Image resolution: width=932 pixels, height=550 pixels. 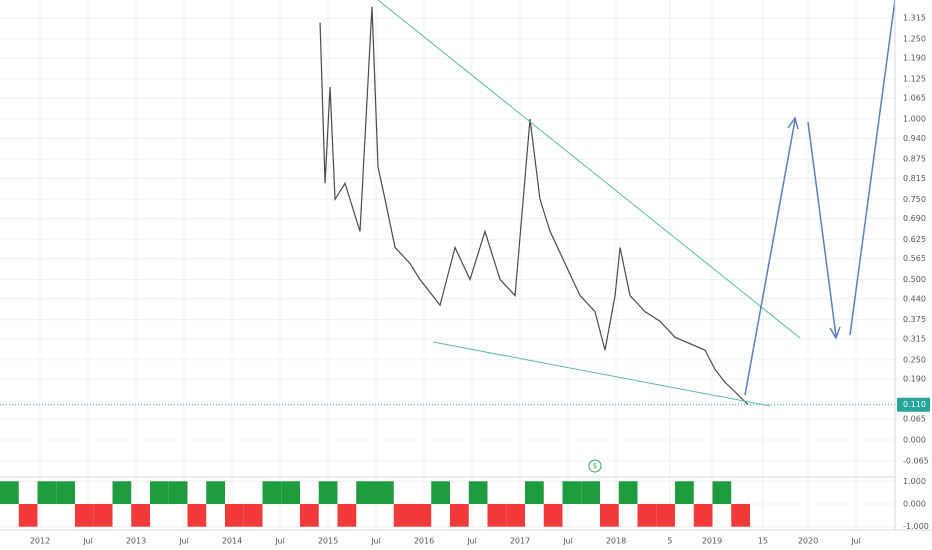 What do you see at coordinates (916, 526) in the screenshot?
I see `y-tick-label: -1.000` at bounding box center [916, 526].